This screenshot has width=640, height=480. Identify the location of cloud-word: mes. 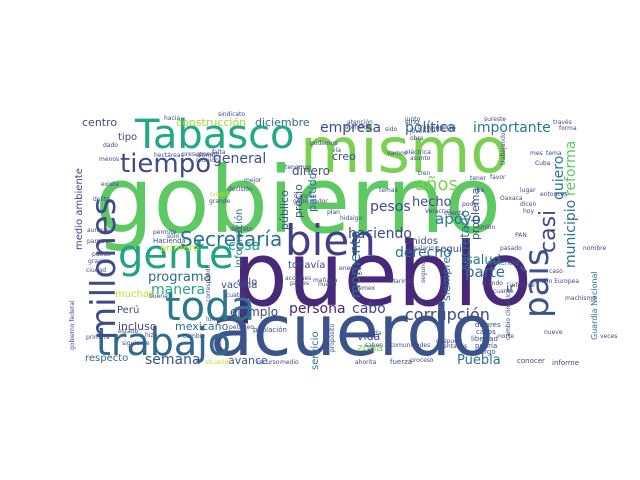
(536, 153).